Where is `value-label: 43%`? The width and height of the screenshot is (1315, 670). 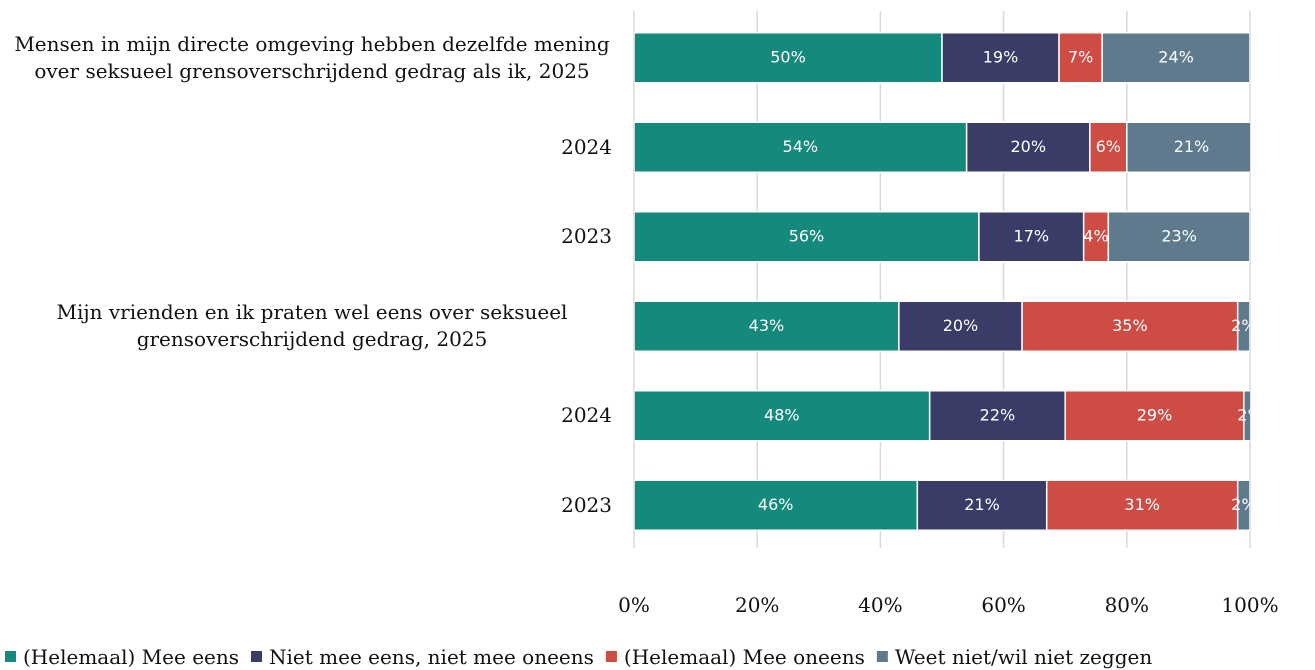 value-label: 43% is located at coordinates (767, 325).